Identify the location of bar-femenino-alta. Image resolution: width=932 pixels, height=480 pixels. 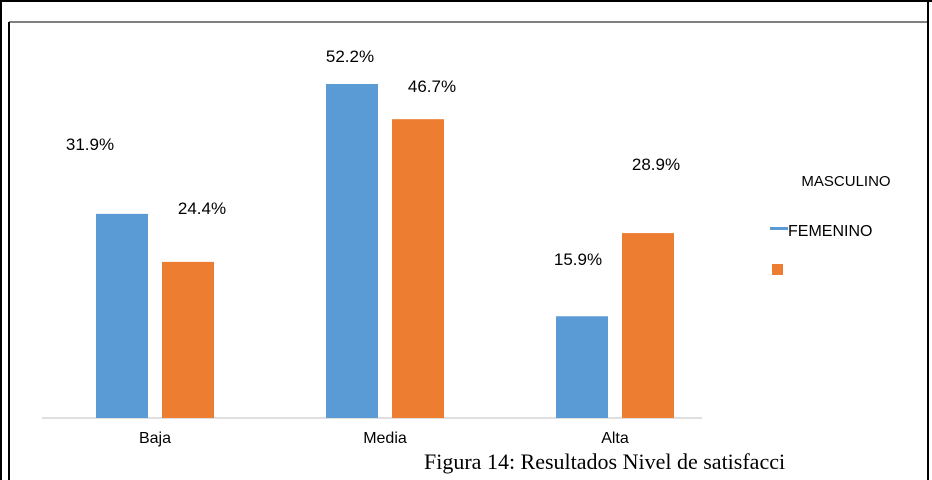
(648, 325).